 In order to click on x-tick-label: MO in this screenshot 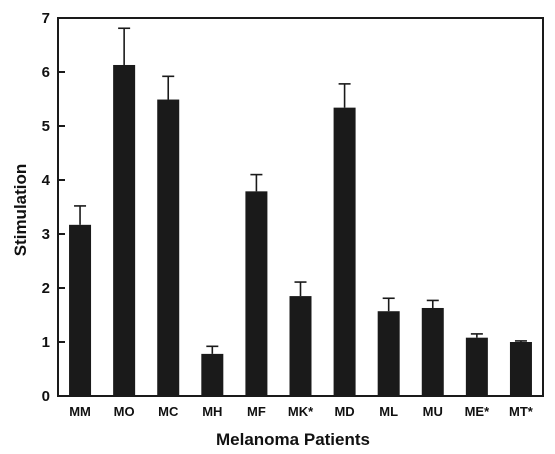, I will do `click(124, 411)`.